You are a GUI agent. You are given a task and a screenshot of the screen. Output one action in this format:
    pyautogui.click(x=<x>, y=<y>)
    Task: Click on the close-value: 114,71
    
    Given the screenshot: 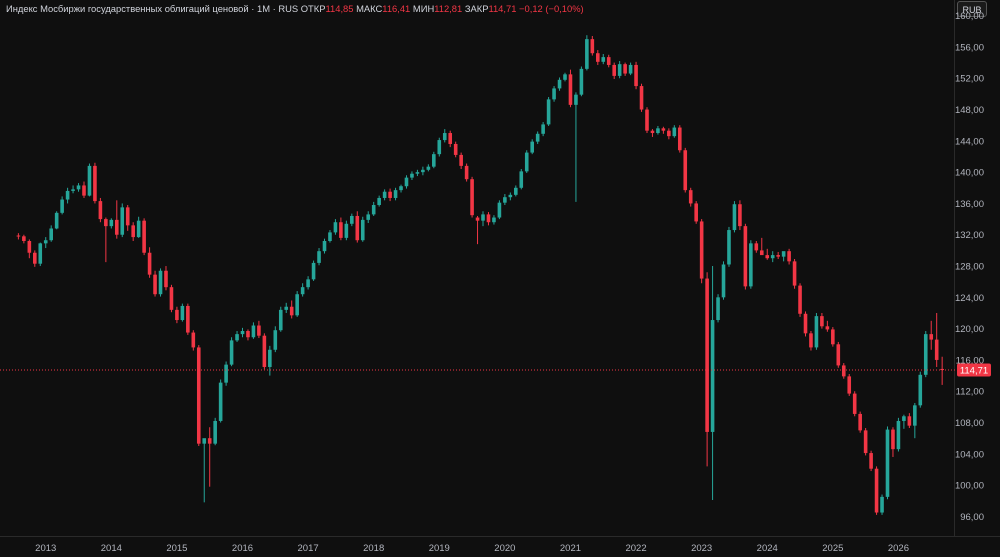 What is the action you would take?
    pyautogui.click(x=502, y=8)
    